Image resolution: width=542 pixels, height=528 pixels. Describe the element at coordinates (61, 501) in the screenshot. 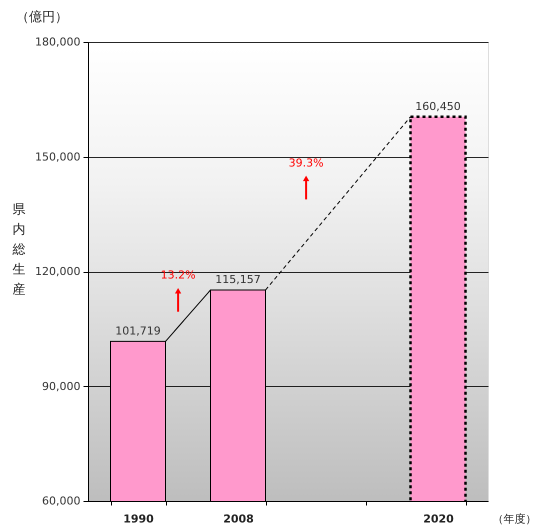

I see `y-tick-label: 60,000` at that location.